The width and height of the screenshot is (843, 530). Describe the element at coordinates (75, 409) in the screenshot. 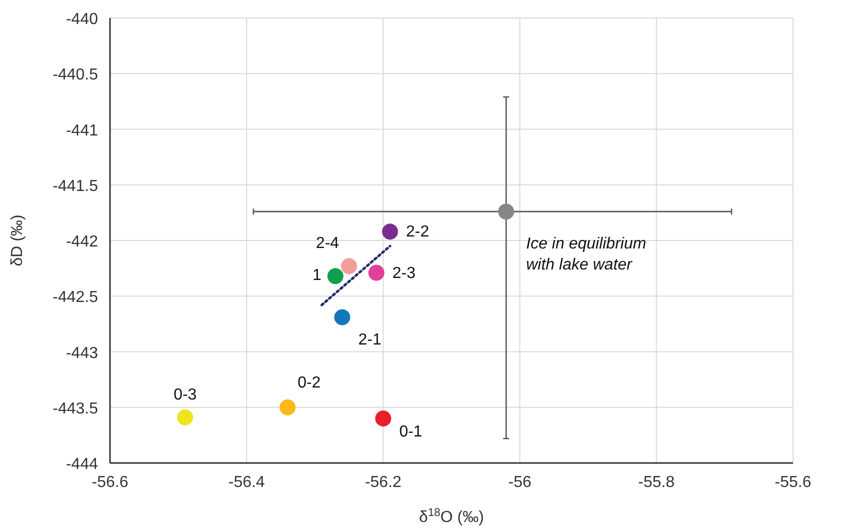

I see `y-tick-label: -443.5` at that location.